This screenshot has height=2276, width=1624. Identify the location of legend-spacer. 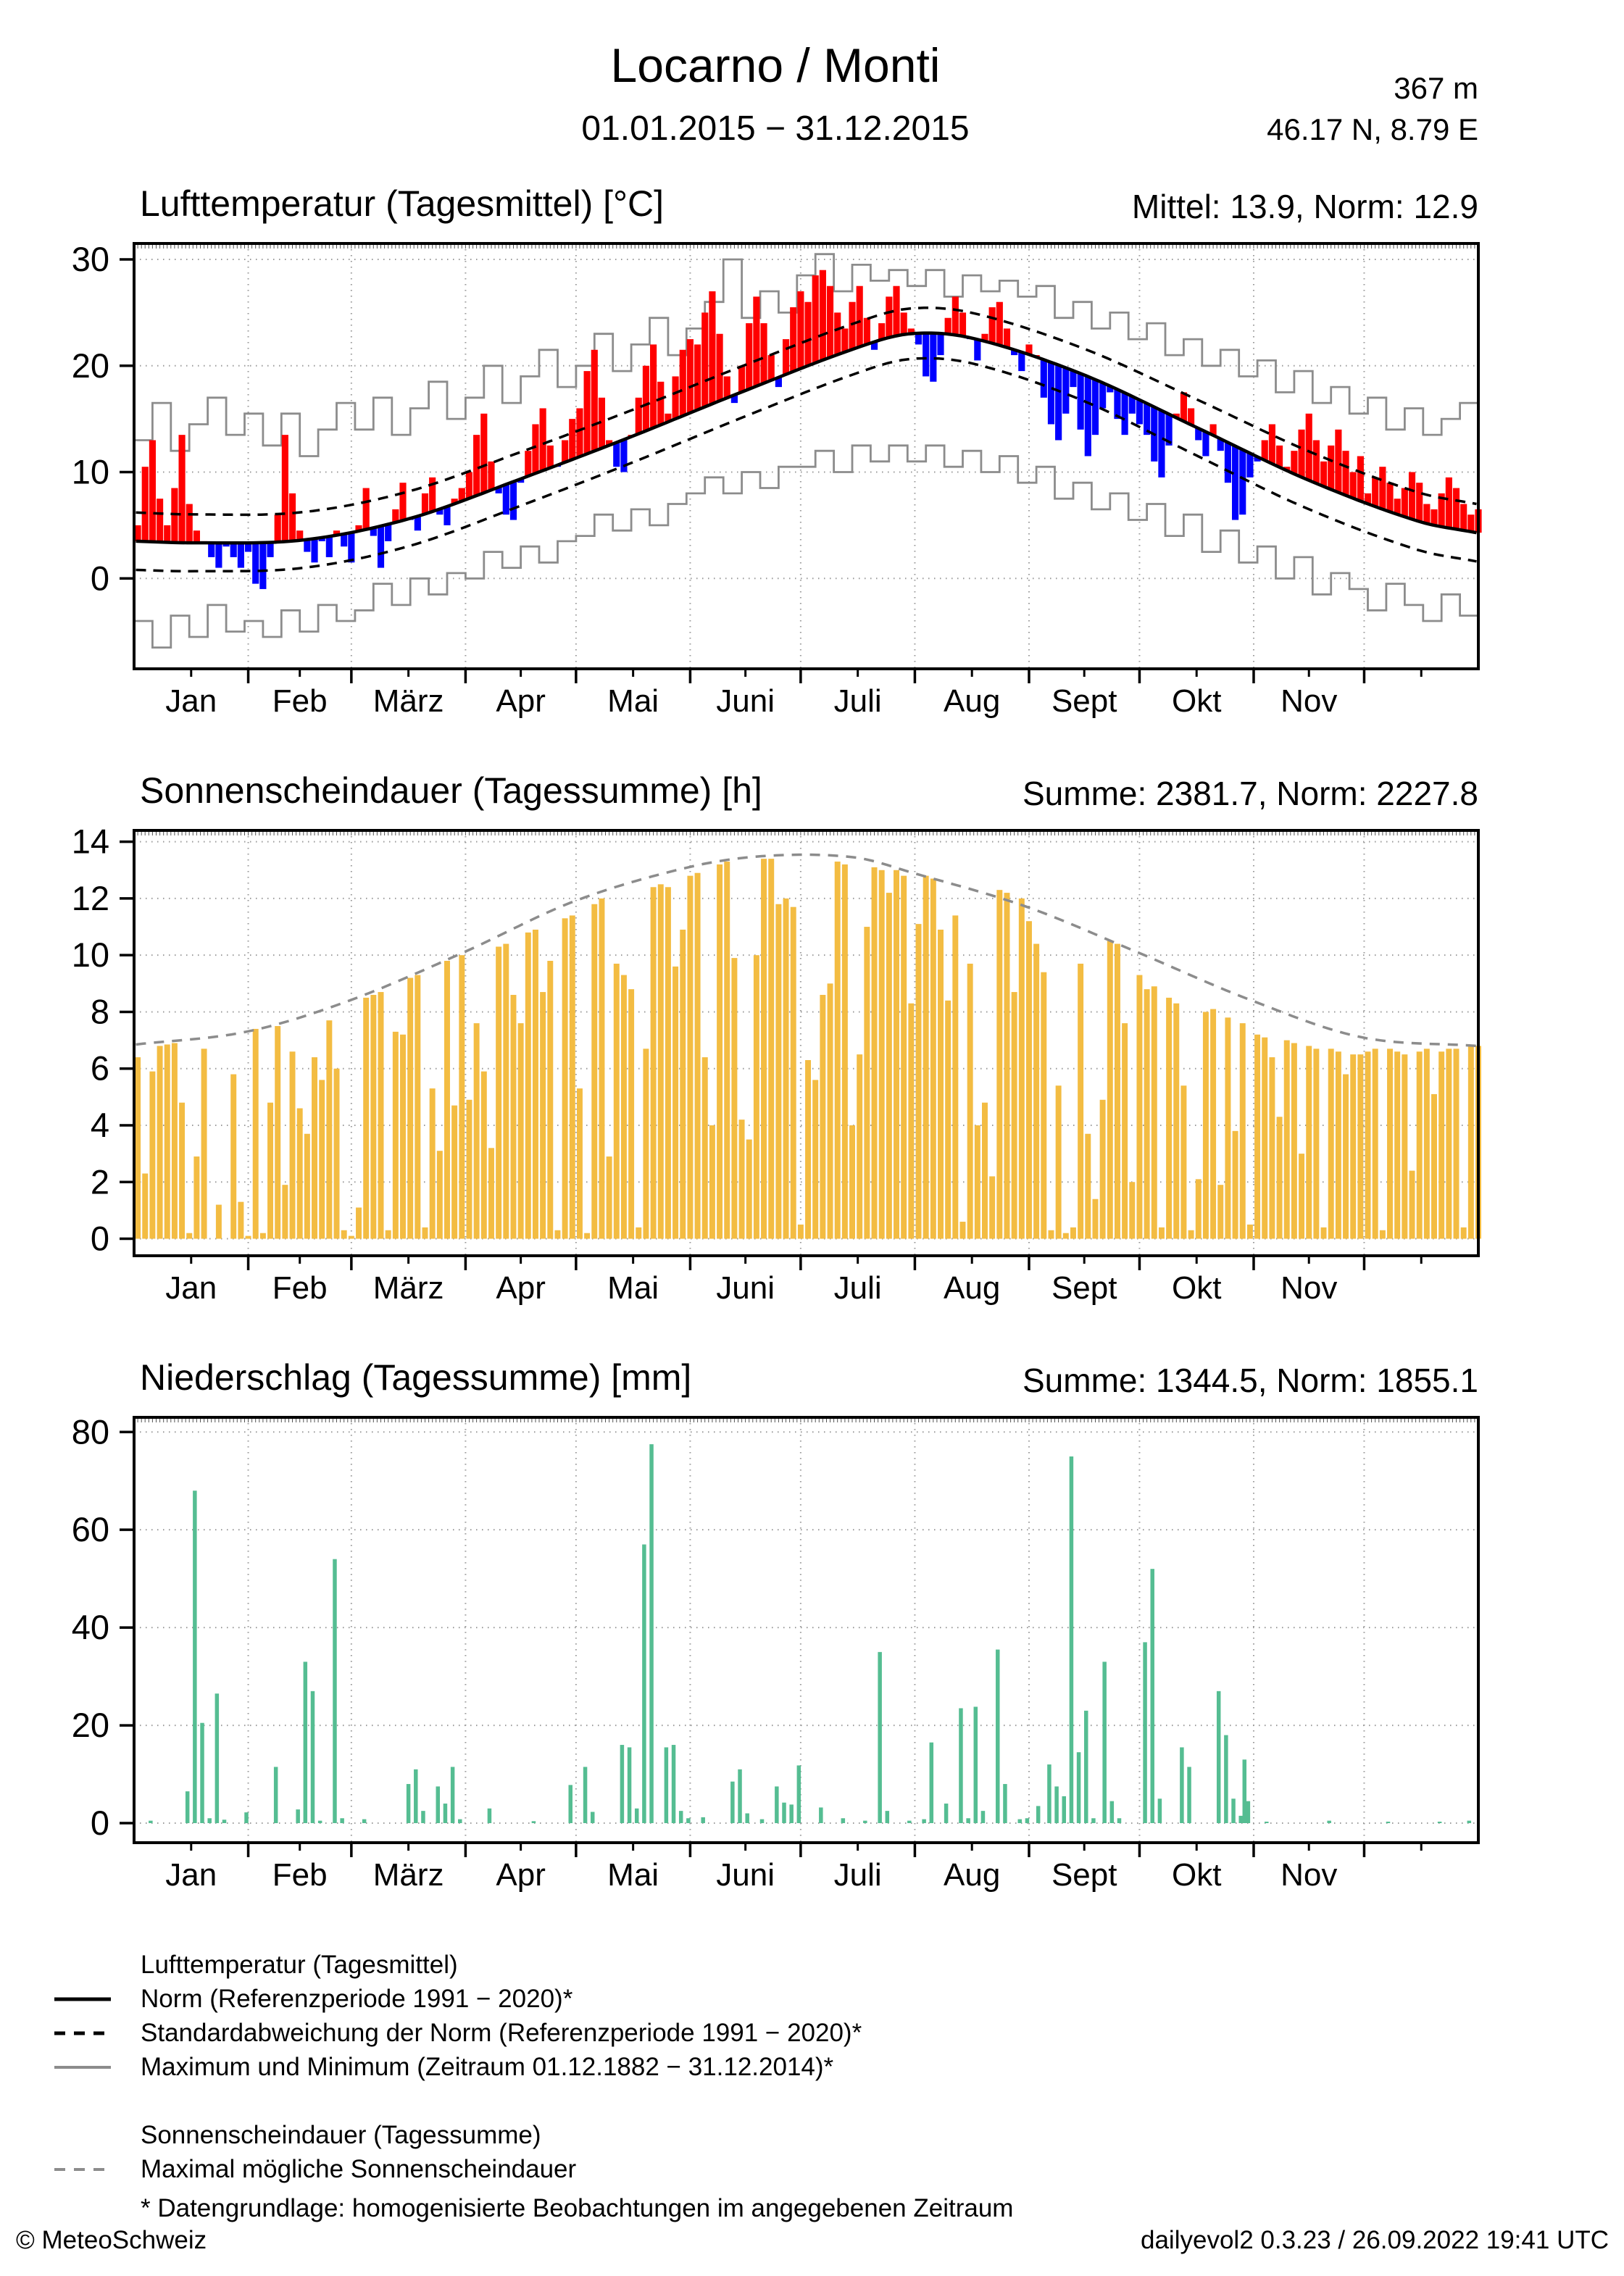
(742, 2101).